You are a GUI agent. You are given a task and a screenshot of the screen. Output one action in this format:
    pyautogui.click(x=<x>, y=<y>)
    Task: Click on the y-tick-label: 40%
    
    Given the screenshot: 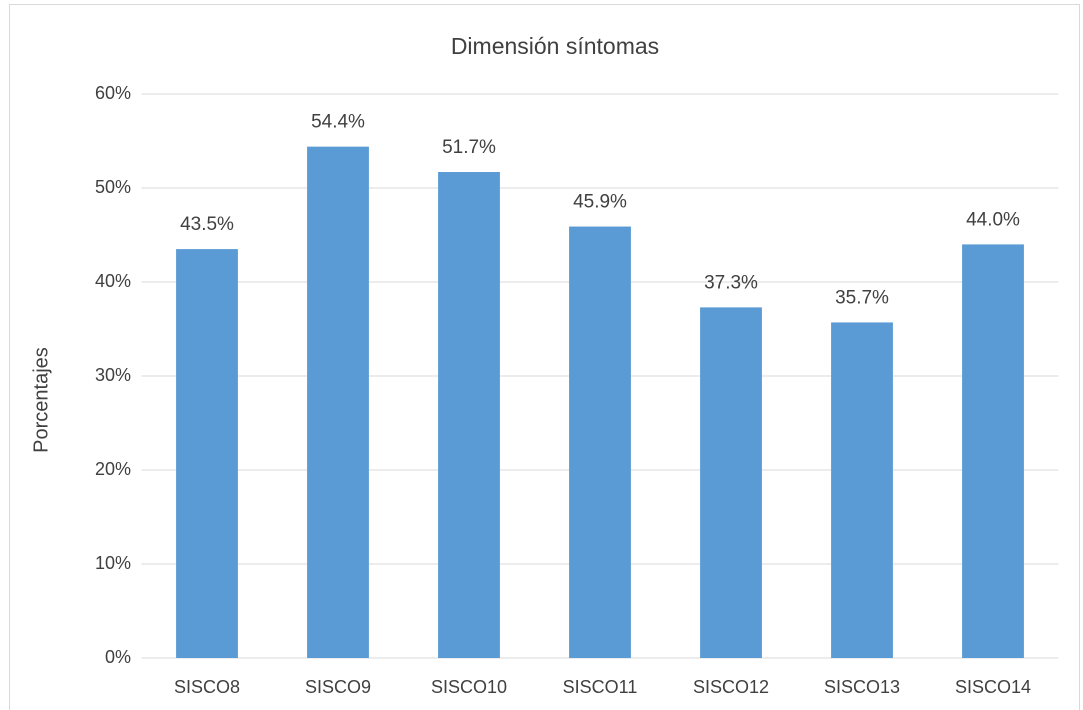 What is the action you would take?
    pyautogui.click(x=113, y=281)
    